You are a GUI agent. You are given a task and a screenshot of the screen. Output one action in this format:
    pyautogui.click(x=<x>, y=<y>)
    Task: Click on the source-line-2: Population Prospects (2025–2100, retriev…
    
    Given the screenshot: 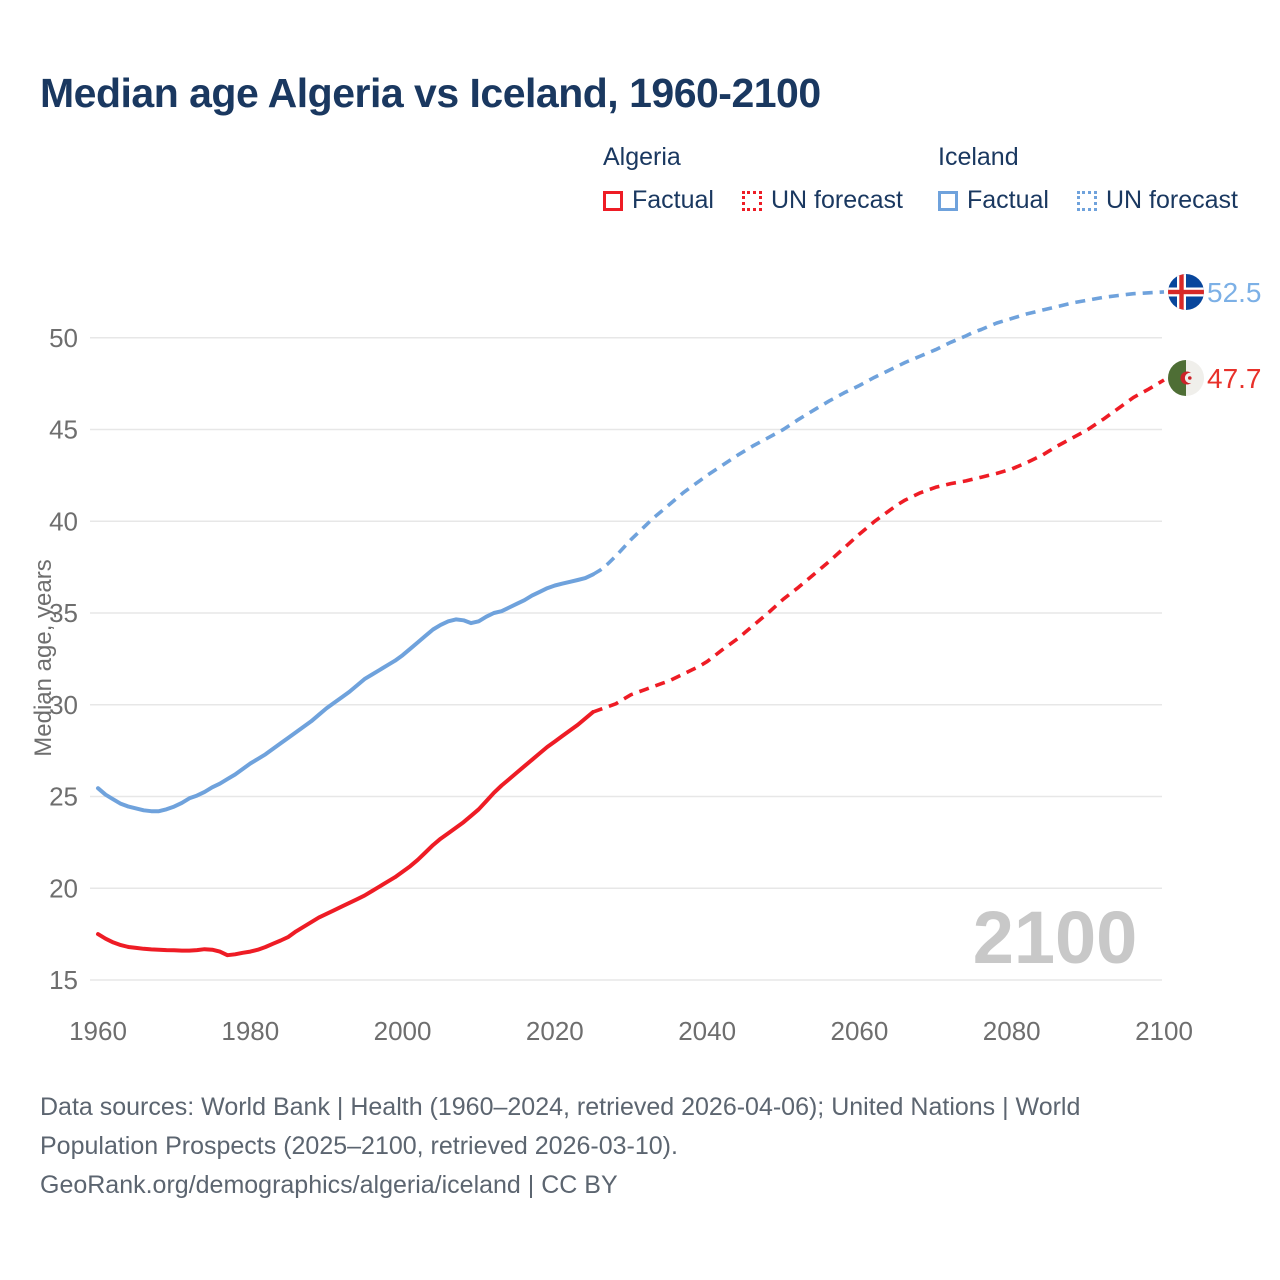 What is the action you would take?
    pyautogui.click(x=359, y=1146)
    